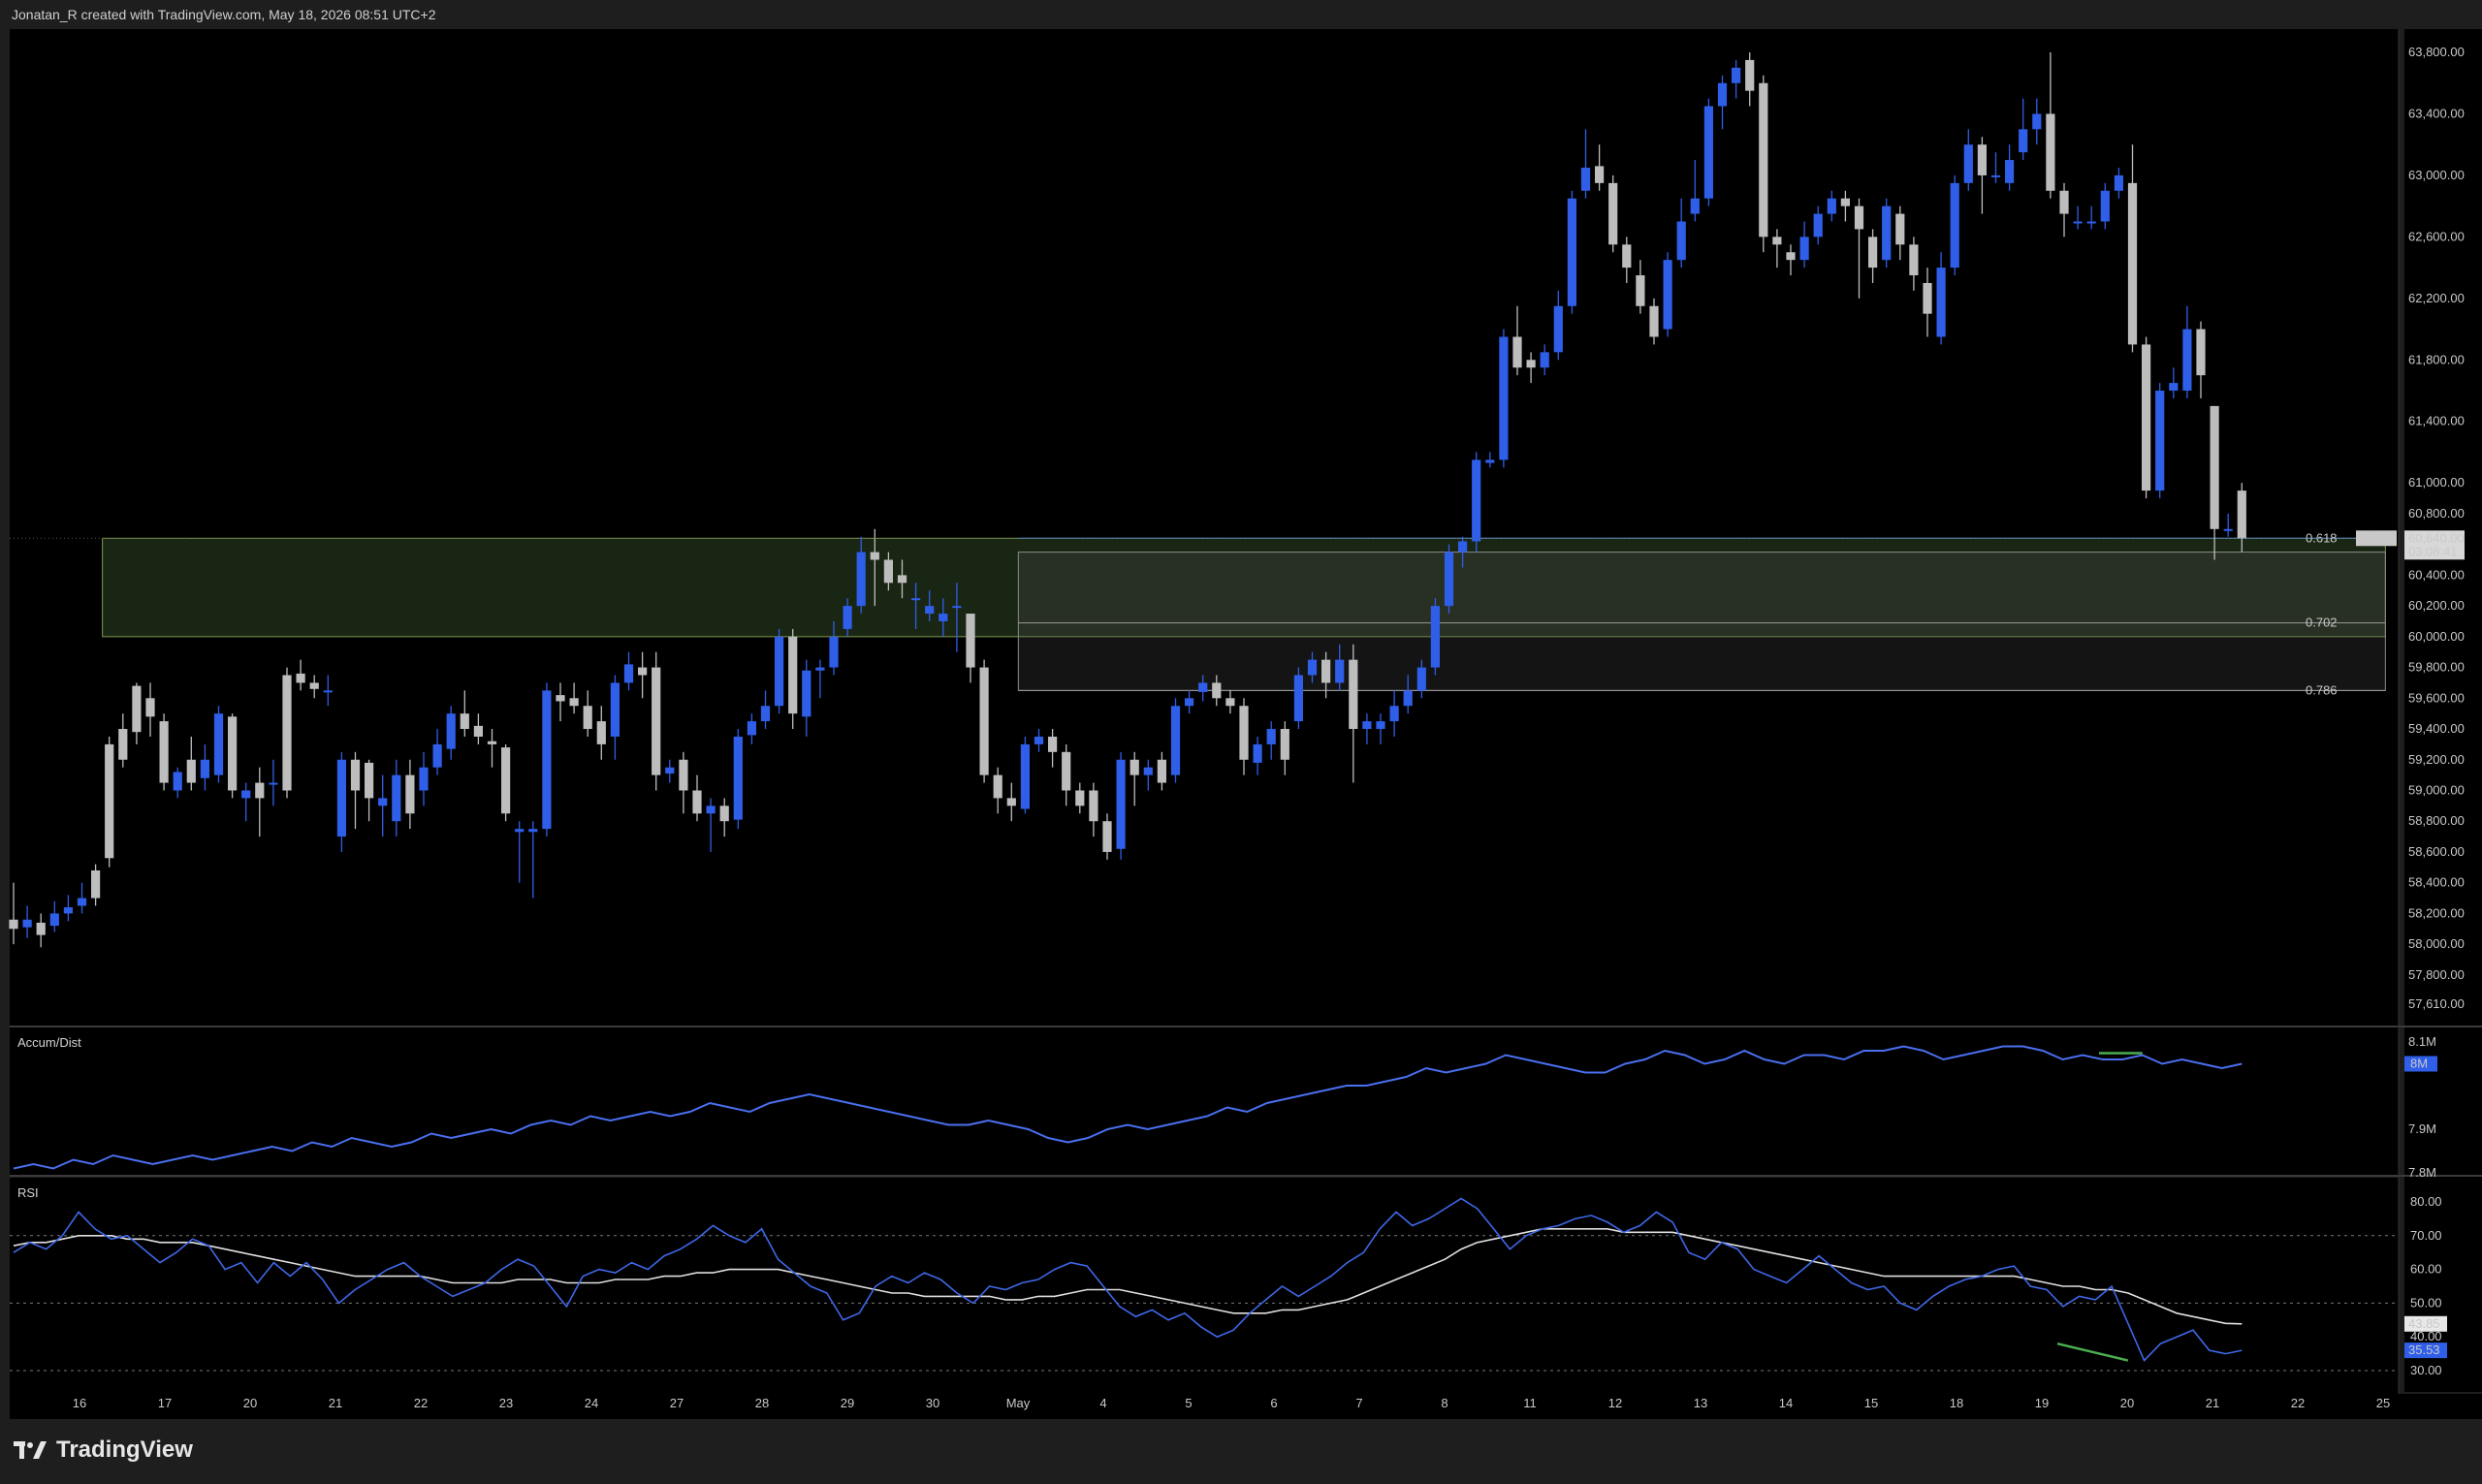  What do you see at coordinates (2425, 1351) in the screenshot?
I see `rsi-value-bg` at bounding box center [2425, 1351].